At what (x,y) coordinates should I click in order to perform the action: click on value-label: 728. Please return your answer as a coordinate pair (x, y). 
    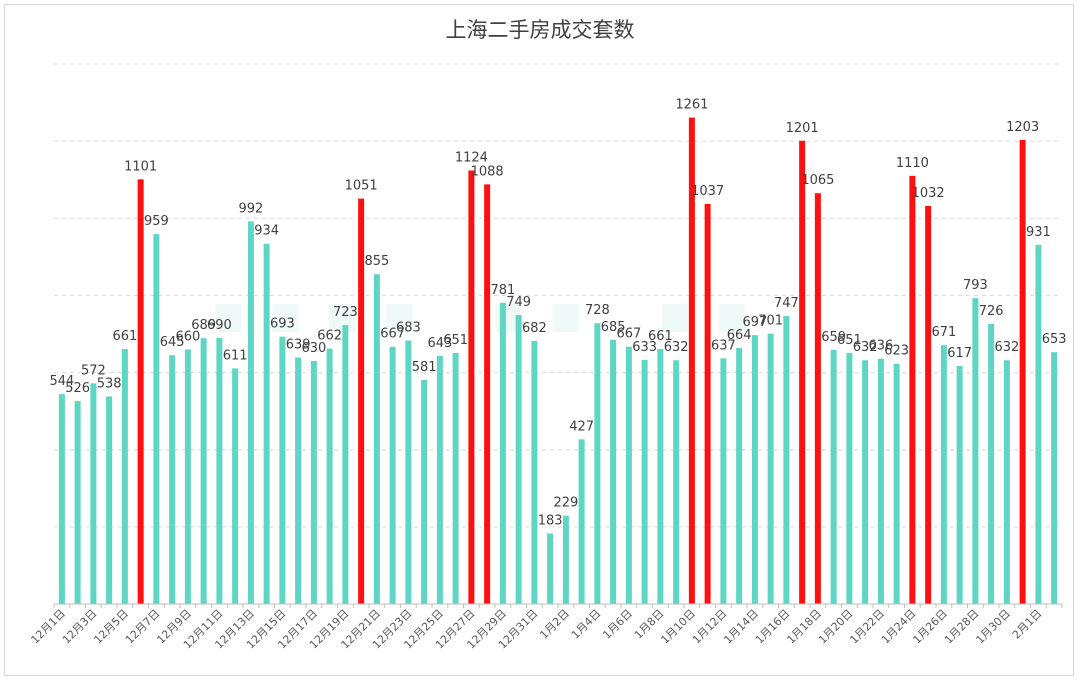
    Looking at the image, I should click on (597, 310).